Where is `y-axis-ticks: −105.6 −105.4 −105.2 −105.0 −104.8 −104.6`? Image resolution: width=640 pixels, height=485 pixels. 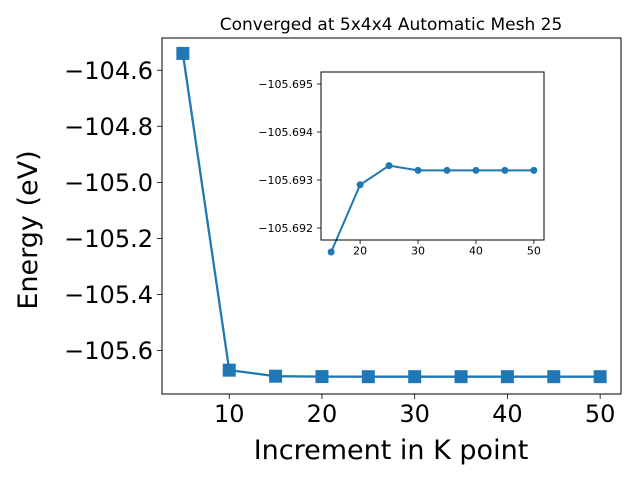
y-axis-ticks: −105.6 −105.4 −105.2 −105.0 −104.8 −104.6 is located at coordinates (113, 211).